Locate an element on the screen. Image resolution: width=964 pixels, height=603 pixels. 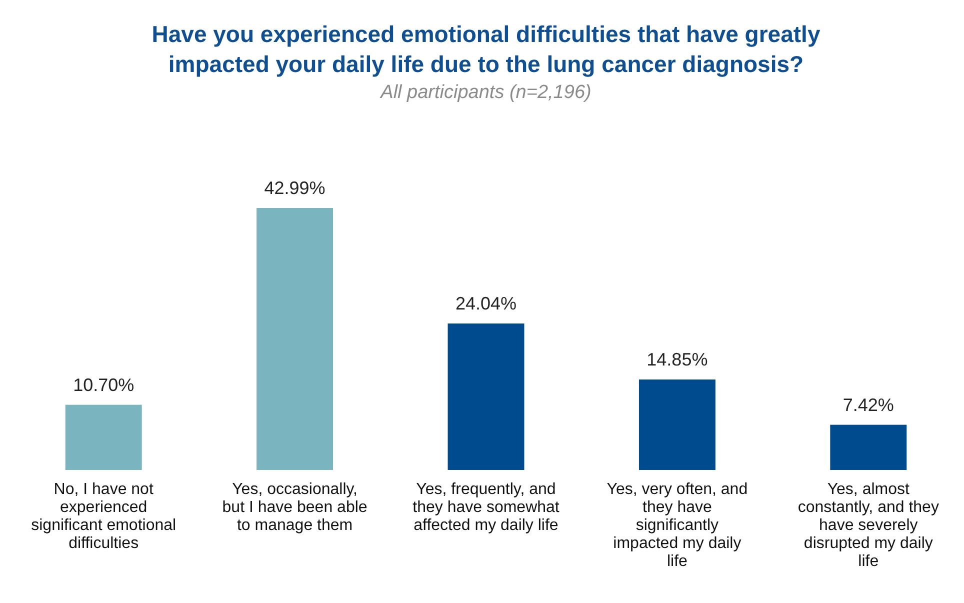
data-label: 10.70% is located at coordinates (103, 384).